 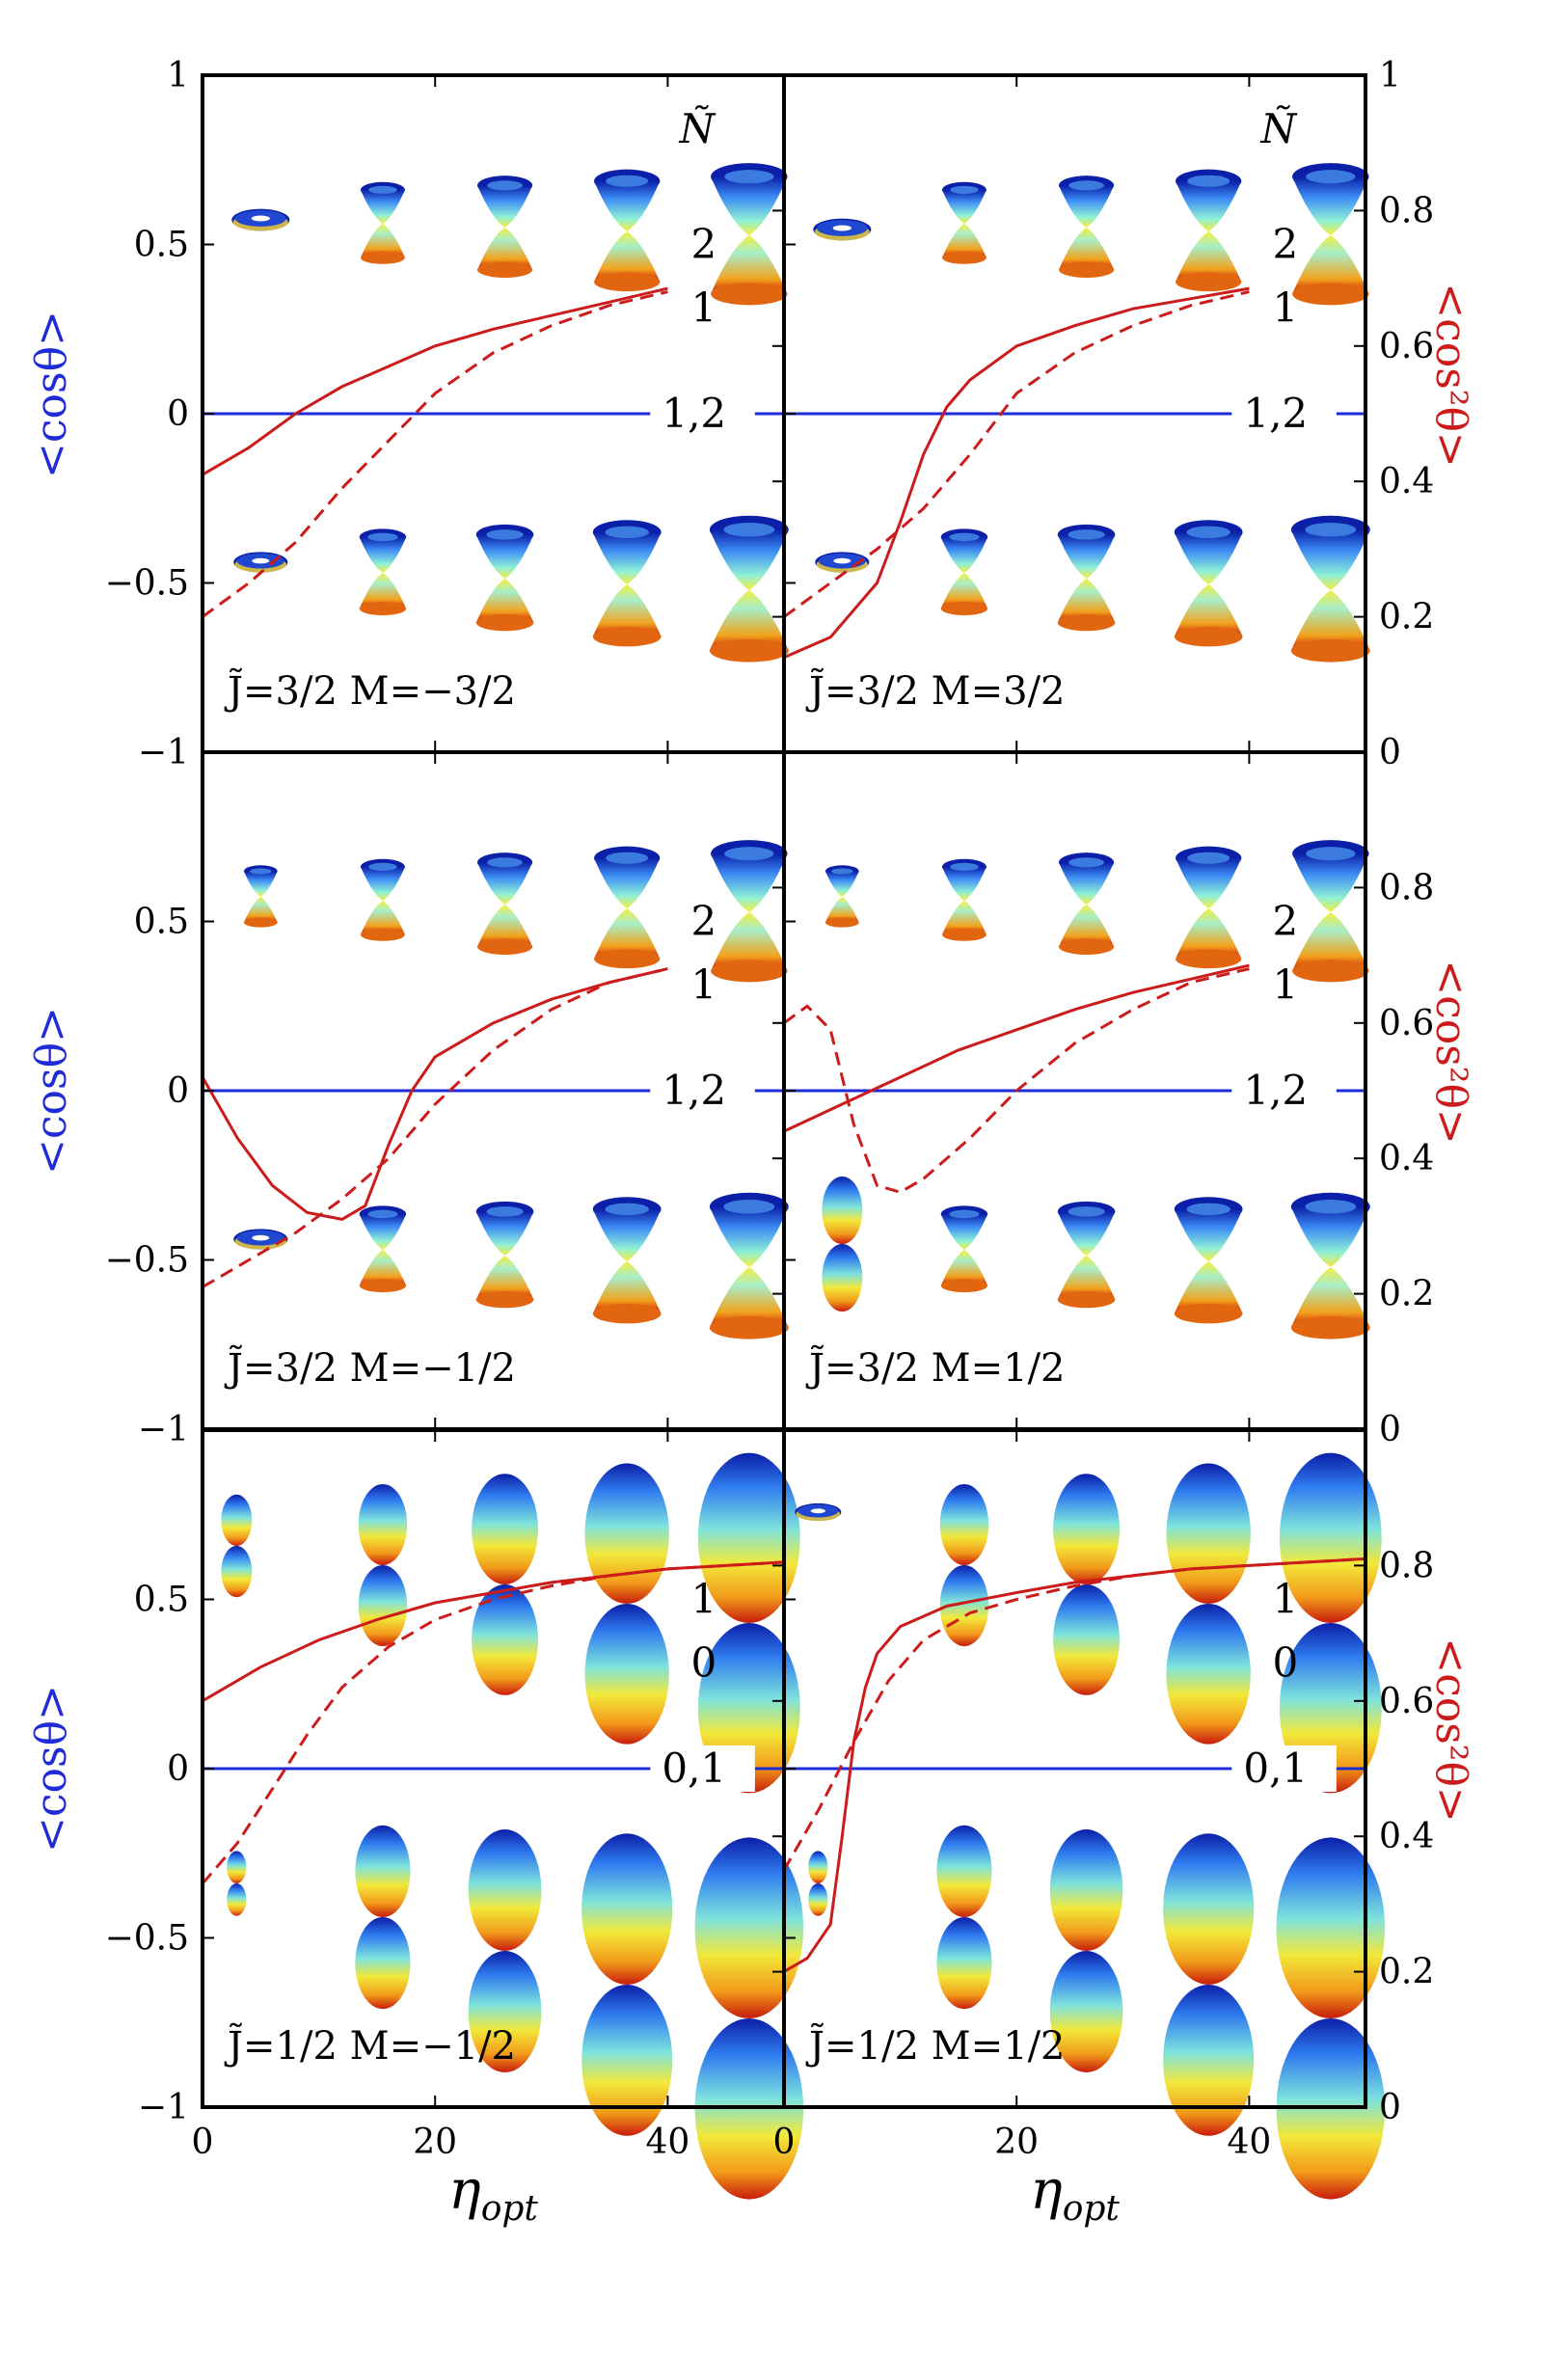 What do you see at coordinates (1286, 245) in the screenshot?
I see `curve-label-upper: 2` at bounding box center [1286, 245].